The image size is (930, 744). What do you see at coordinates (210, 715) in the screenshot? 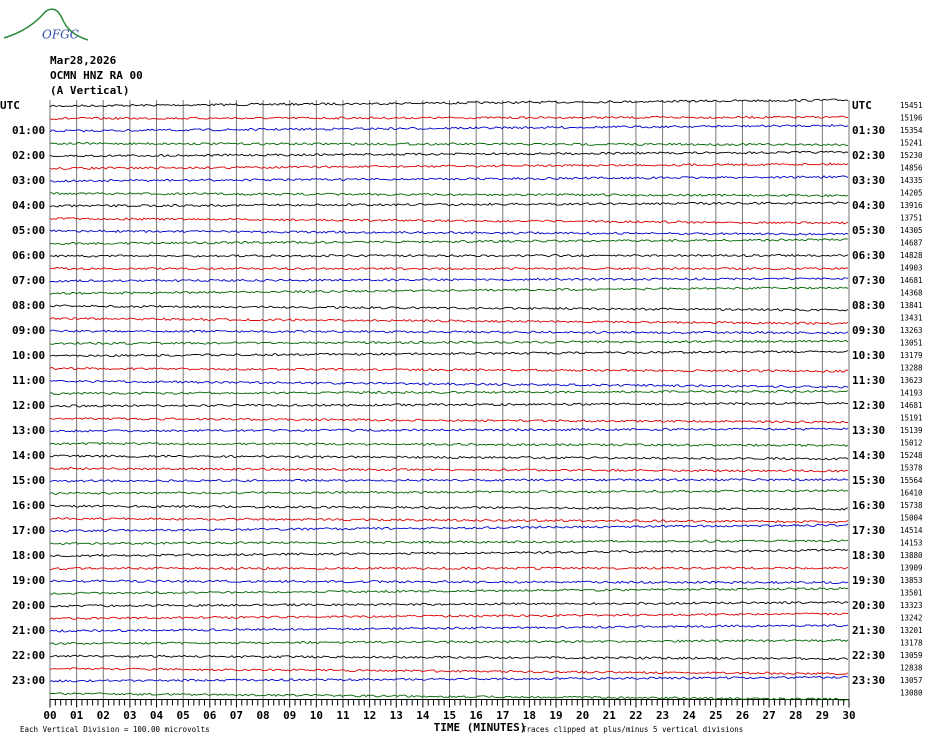
I see `x-tick-label: 06` at bounding box center [210, 715].